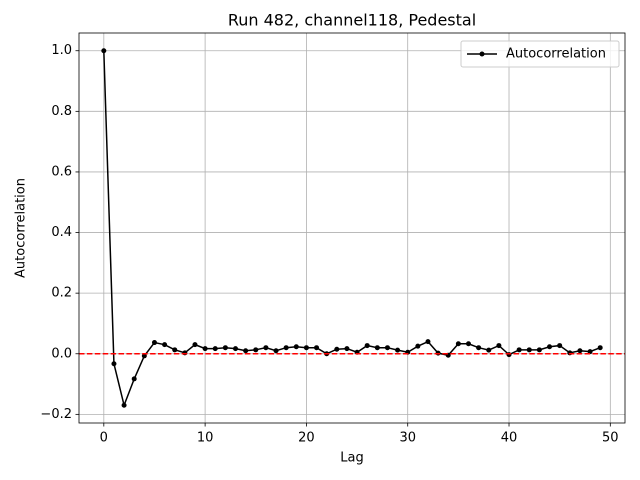  What do you see at coordinates (610, 438) in the screenshot?
I see `x-tick-label: 50` at bounding box center [610, 438].